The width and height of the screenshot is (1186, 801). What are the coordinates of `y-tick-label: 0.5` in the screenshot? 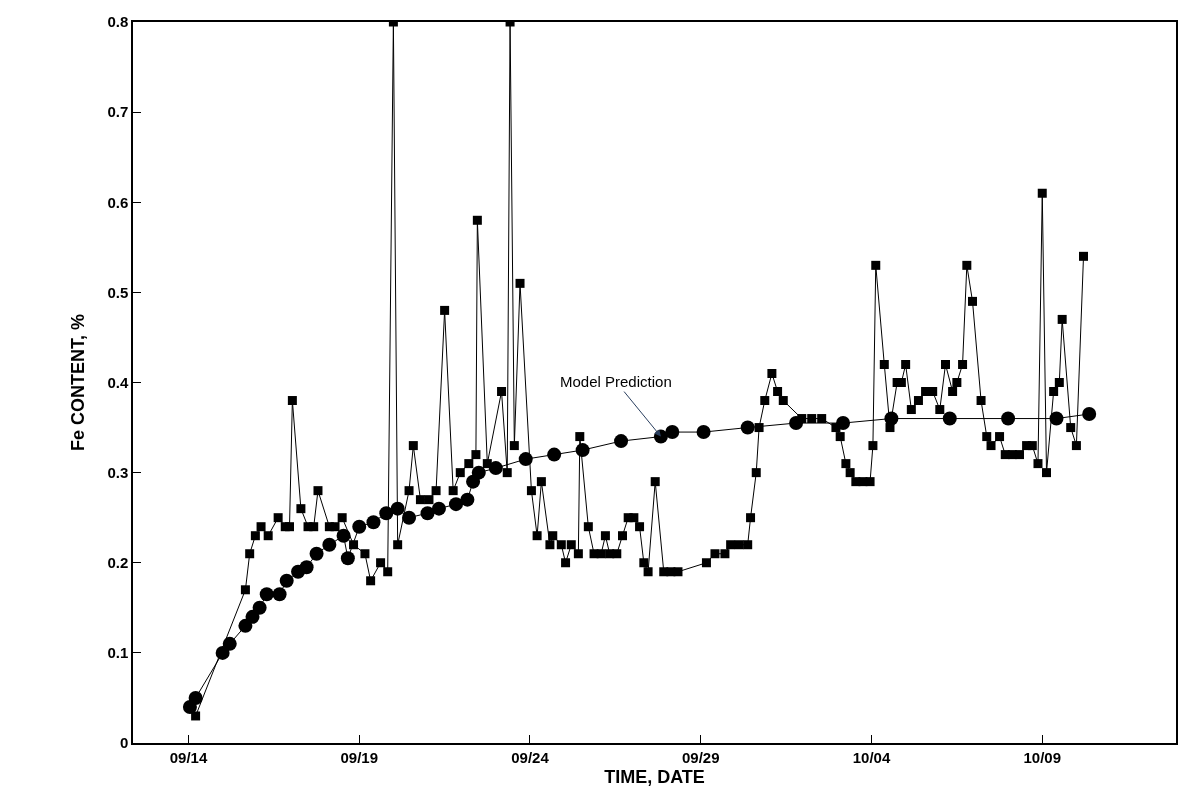 It's located at (118, 292).